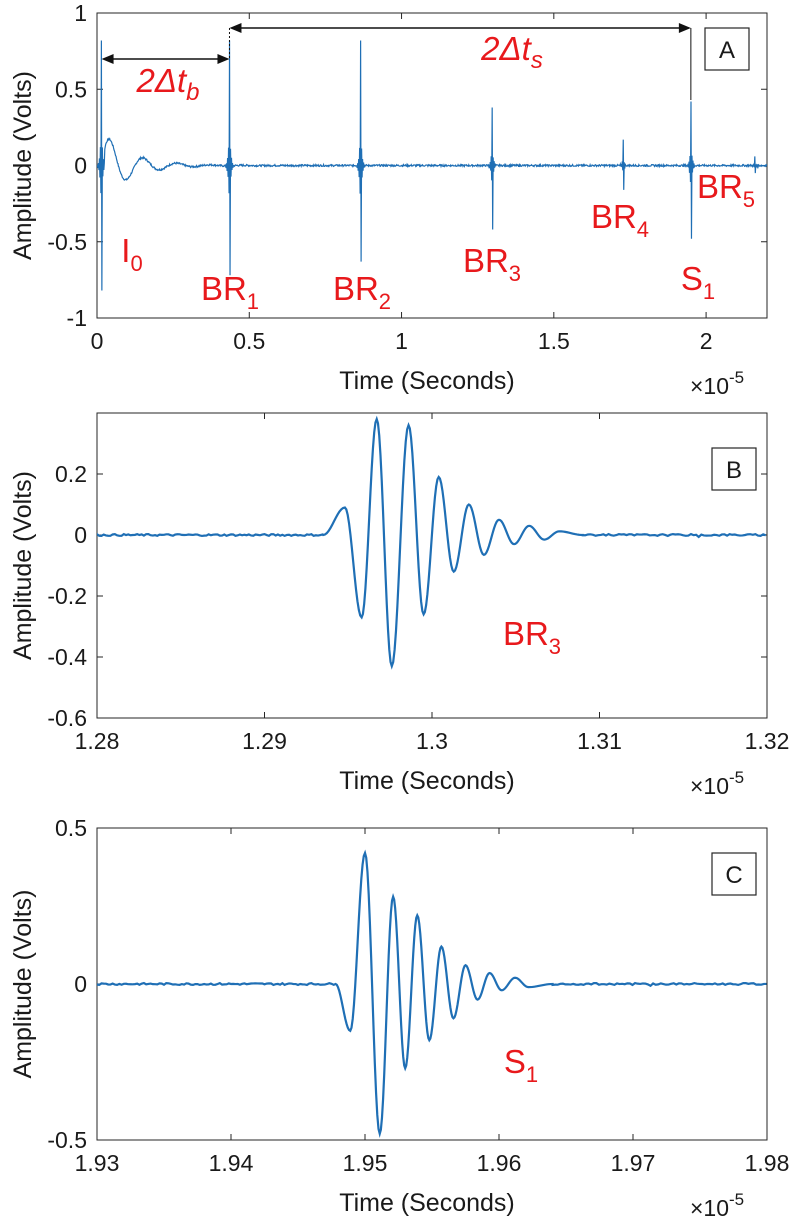 The image size is (800, 1227). What do you see at coordinates (67, 596) in the screenshot?
I see `y-tick-label: -0.2` at bounding box center [67, 596].